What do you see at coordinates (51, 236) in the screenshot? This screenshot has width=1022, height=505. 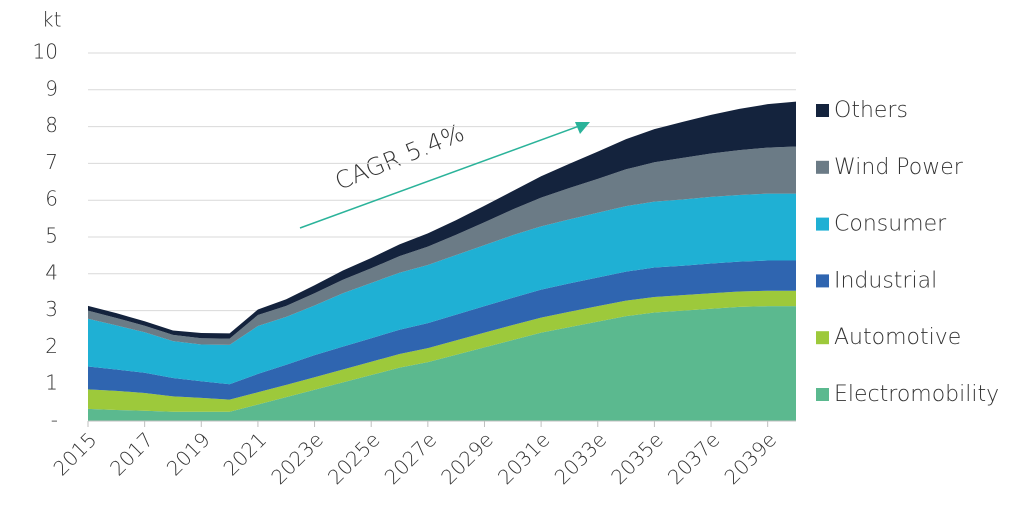 I see `y-tick-label: 5` at bounding box center [51, 236].